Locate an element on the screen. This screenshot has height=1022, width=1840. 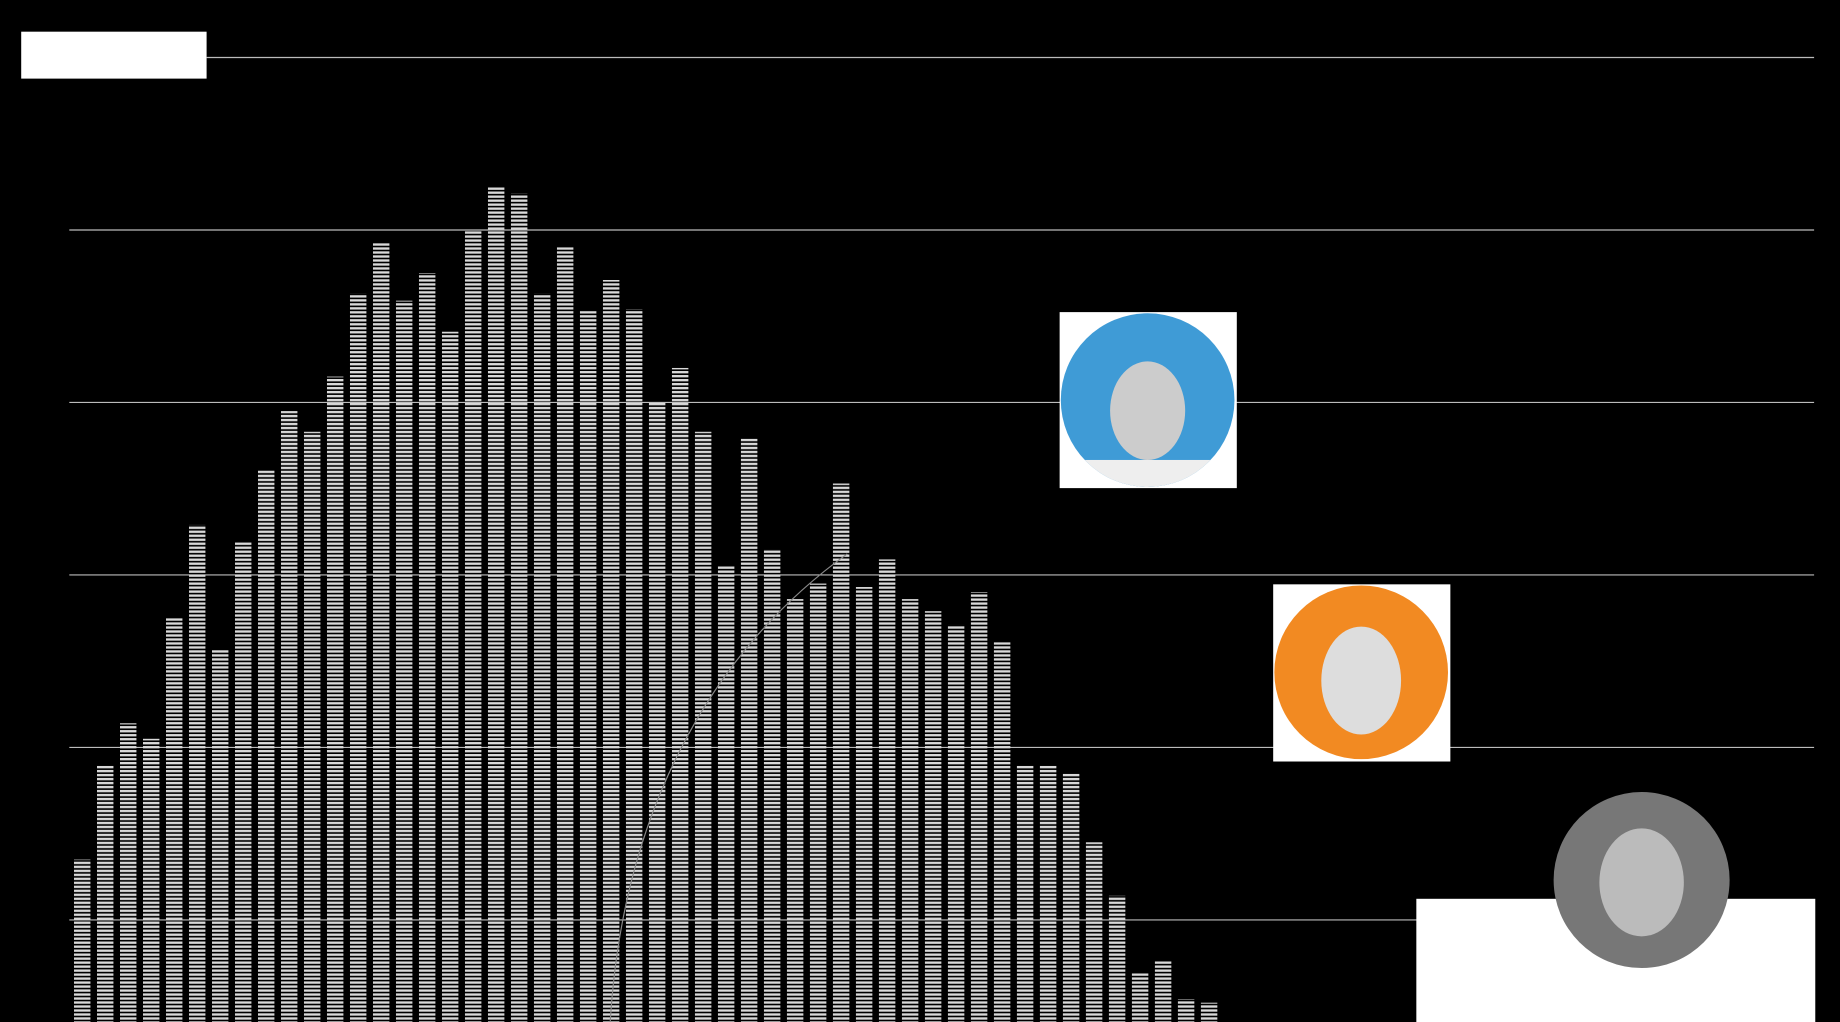
annotation-line is located at coordinates (728, 787).